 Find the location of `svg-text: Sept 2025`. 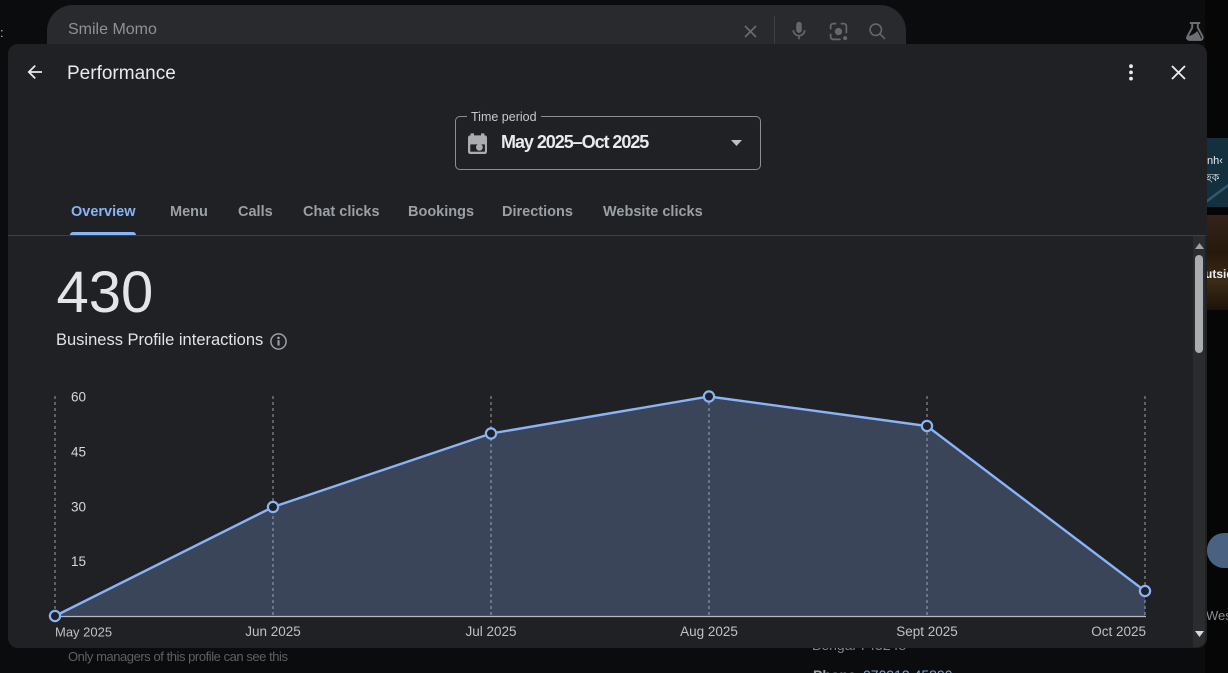

svg-text: Sept 2025 is located at coordinates (927, 631).